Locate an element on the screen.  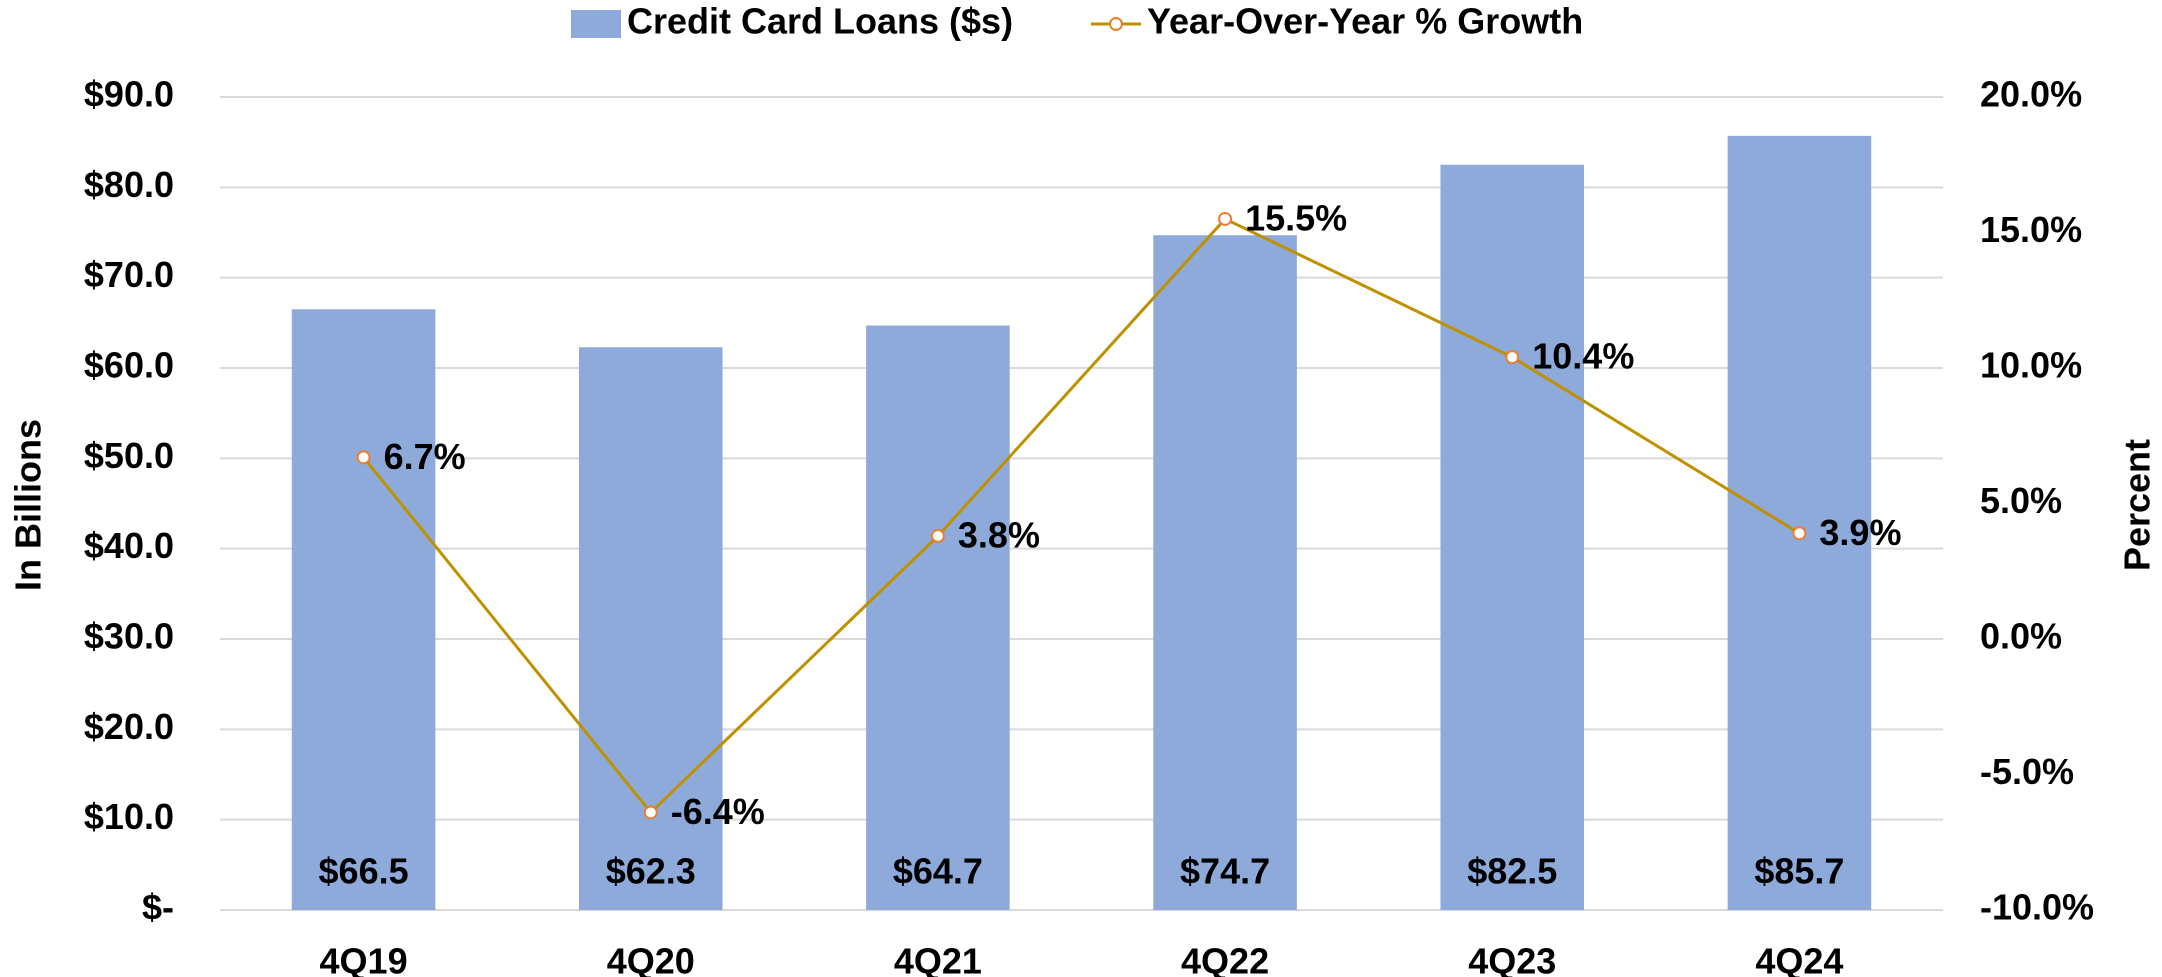
y2-tick-label: 20.0% is located at coordinates (2031, 94).